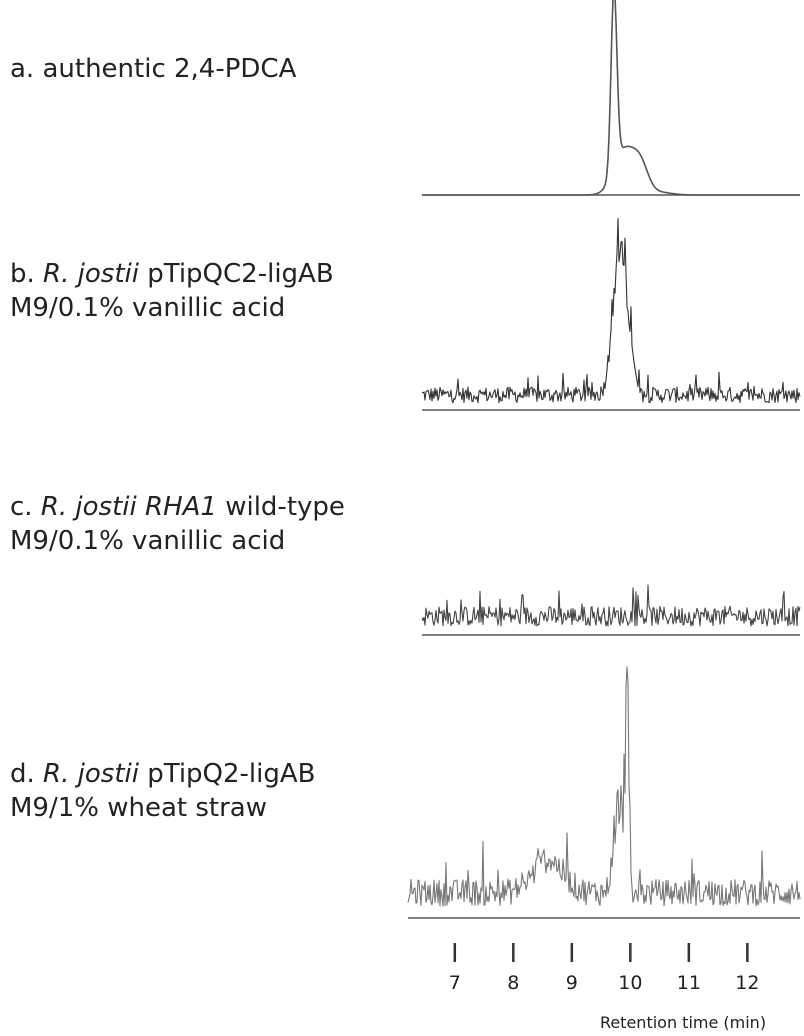  Describe the element at coordinates (153, 69) in the screenshot. I see `trace-label-a: a. authentic 2,4-PDCA` at that location.